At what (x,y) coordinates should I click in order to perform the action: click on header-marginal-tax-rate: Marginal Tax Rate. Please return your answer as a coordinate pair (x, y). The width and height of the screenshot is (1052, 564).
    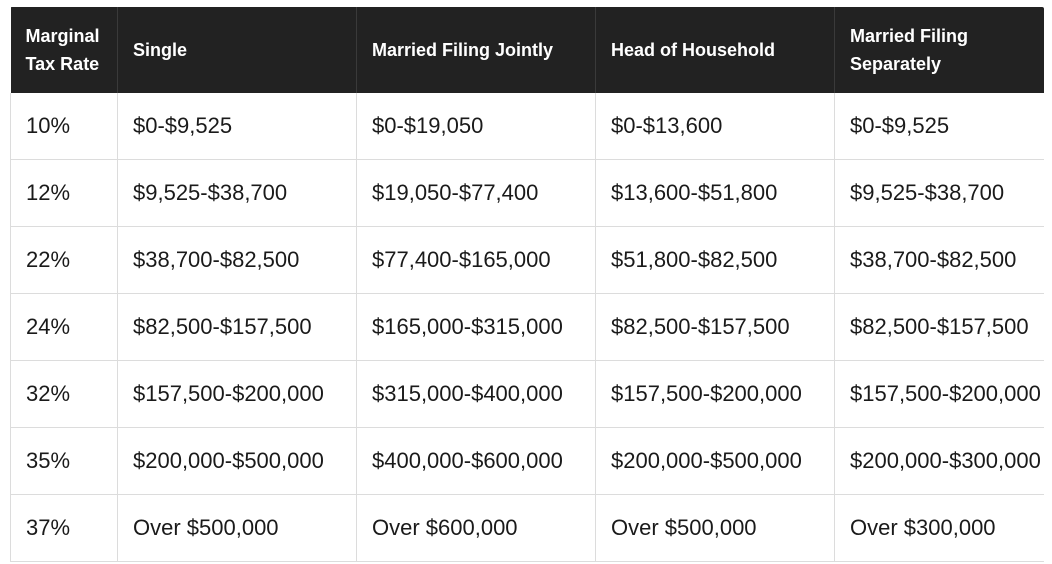
    Looking at the image, I should click on (64, 50).